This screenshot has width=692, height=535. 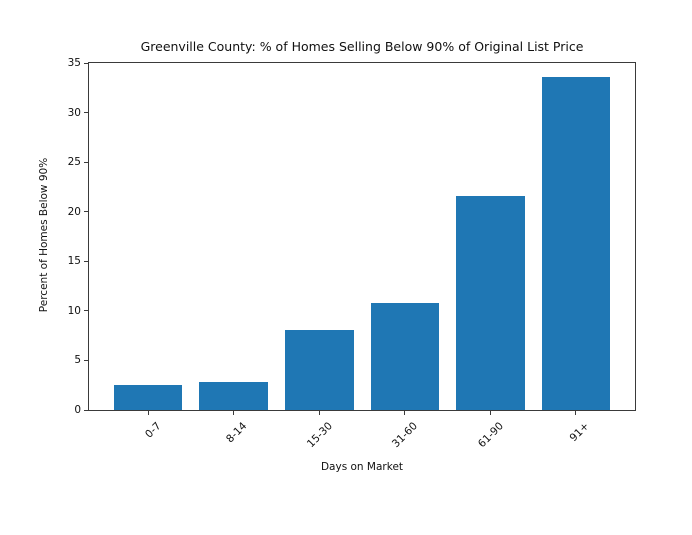 I want to click on x-axis-label: Days on Market, so click(x=362, y=467).